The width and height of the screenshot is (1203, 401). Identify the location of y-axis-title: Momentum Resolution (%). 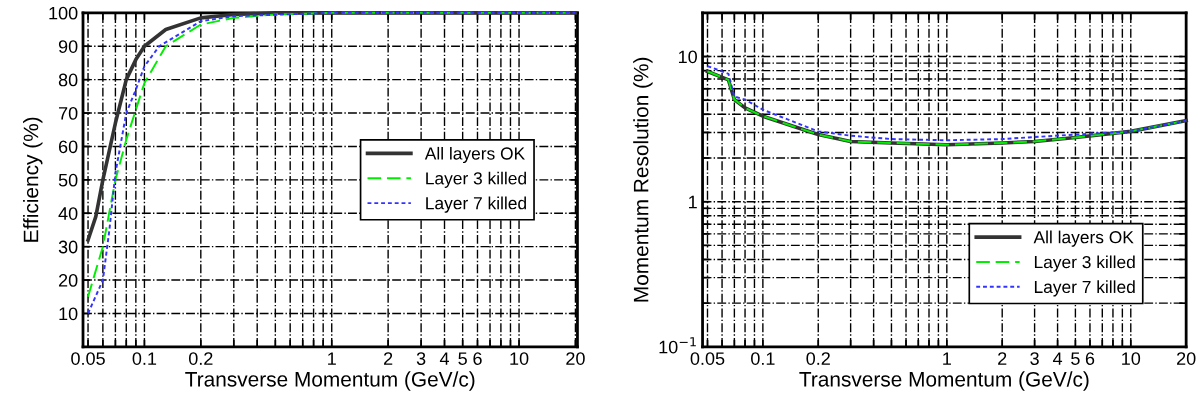
(643, 179).